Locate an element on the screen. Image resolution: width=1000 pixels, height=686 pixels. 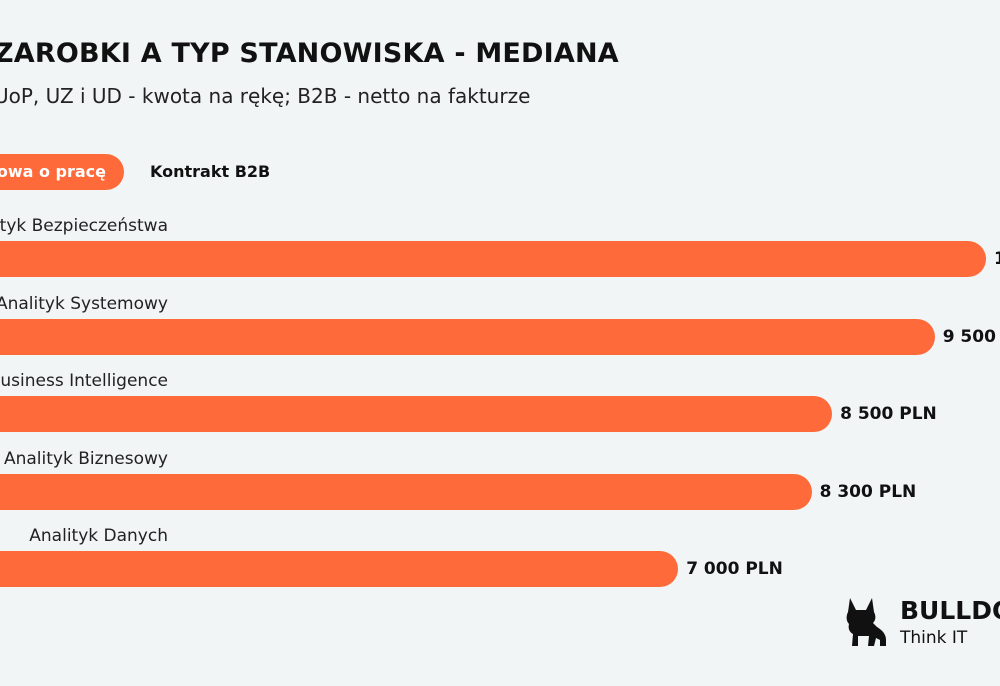
category-label: Analityk Systemowy is located at coordinates (84, 303).